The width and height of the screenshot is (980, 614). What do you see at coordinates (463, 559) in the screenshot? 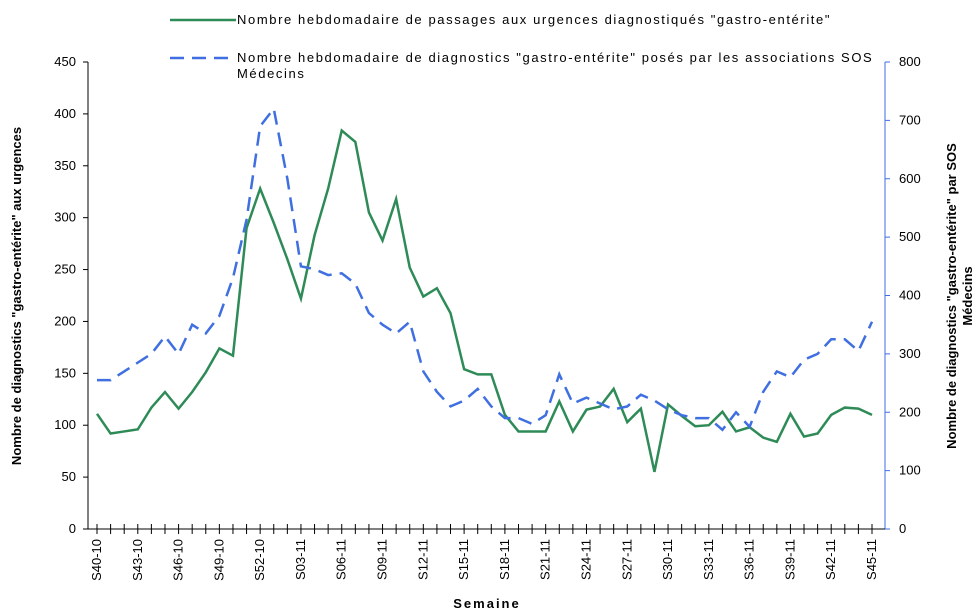
I see `x-tick-label: S15-11` at bounding box center [463, 559].